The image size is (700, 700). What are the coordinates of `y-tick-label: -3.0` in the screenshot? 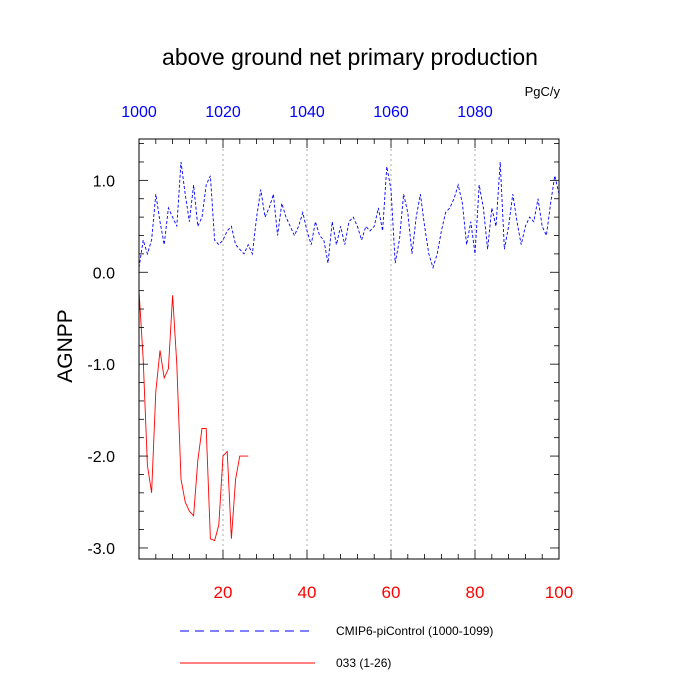 It's located at (101, 549).